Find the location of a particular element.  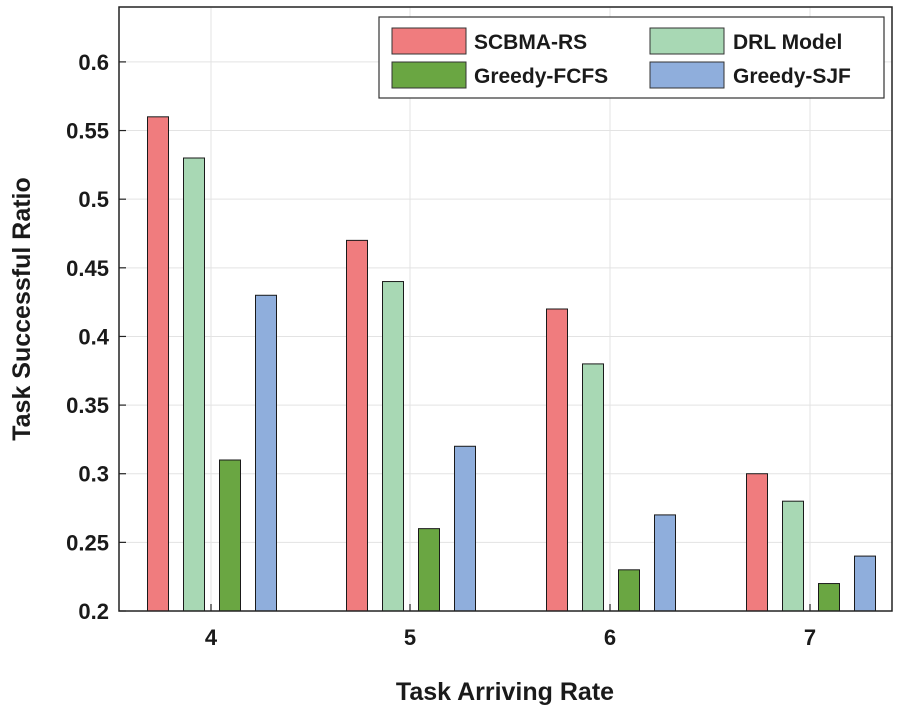

x-tick-label: 4 is located at coordinates (211, 637).